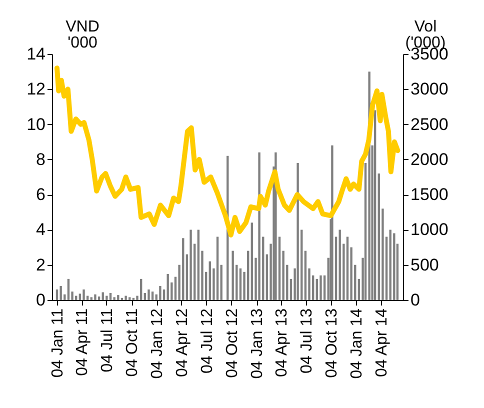 This screenshot has height=408, width=484. Describe the element at coordinates (207, 341) in the screenshot. I see `x-tick-label: 04 Jul 12` at that location.